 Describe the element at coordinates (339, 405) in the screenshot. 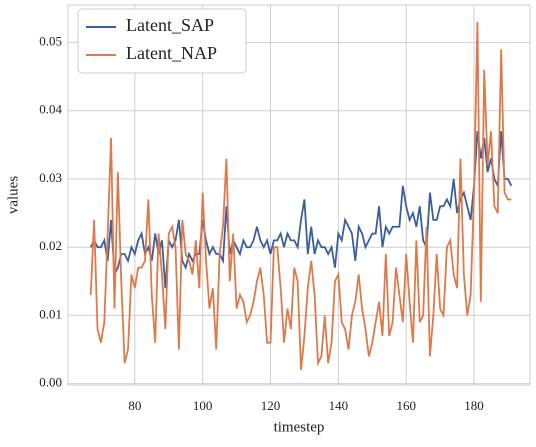

I see `x-tick-label: 140` at that location.